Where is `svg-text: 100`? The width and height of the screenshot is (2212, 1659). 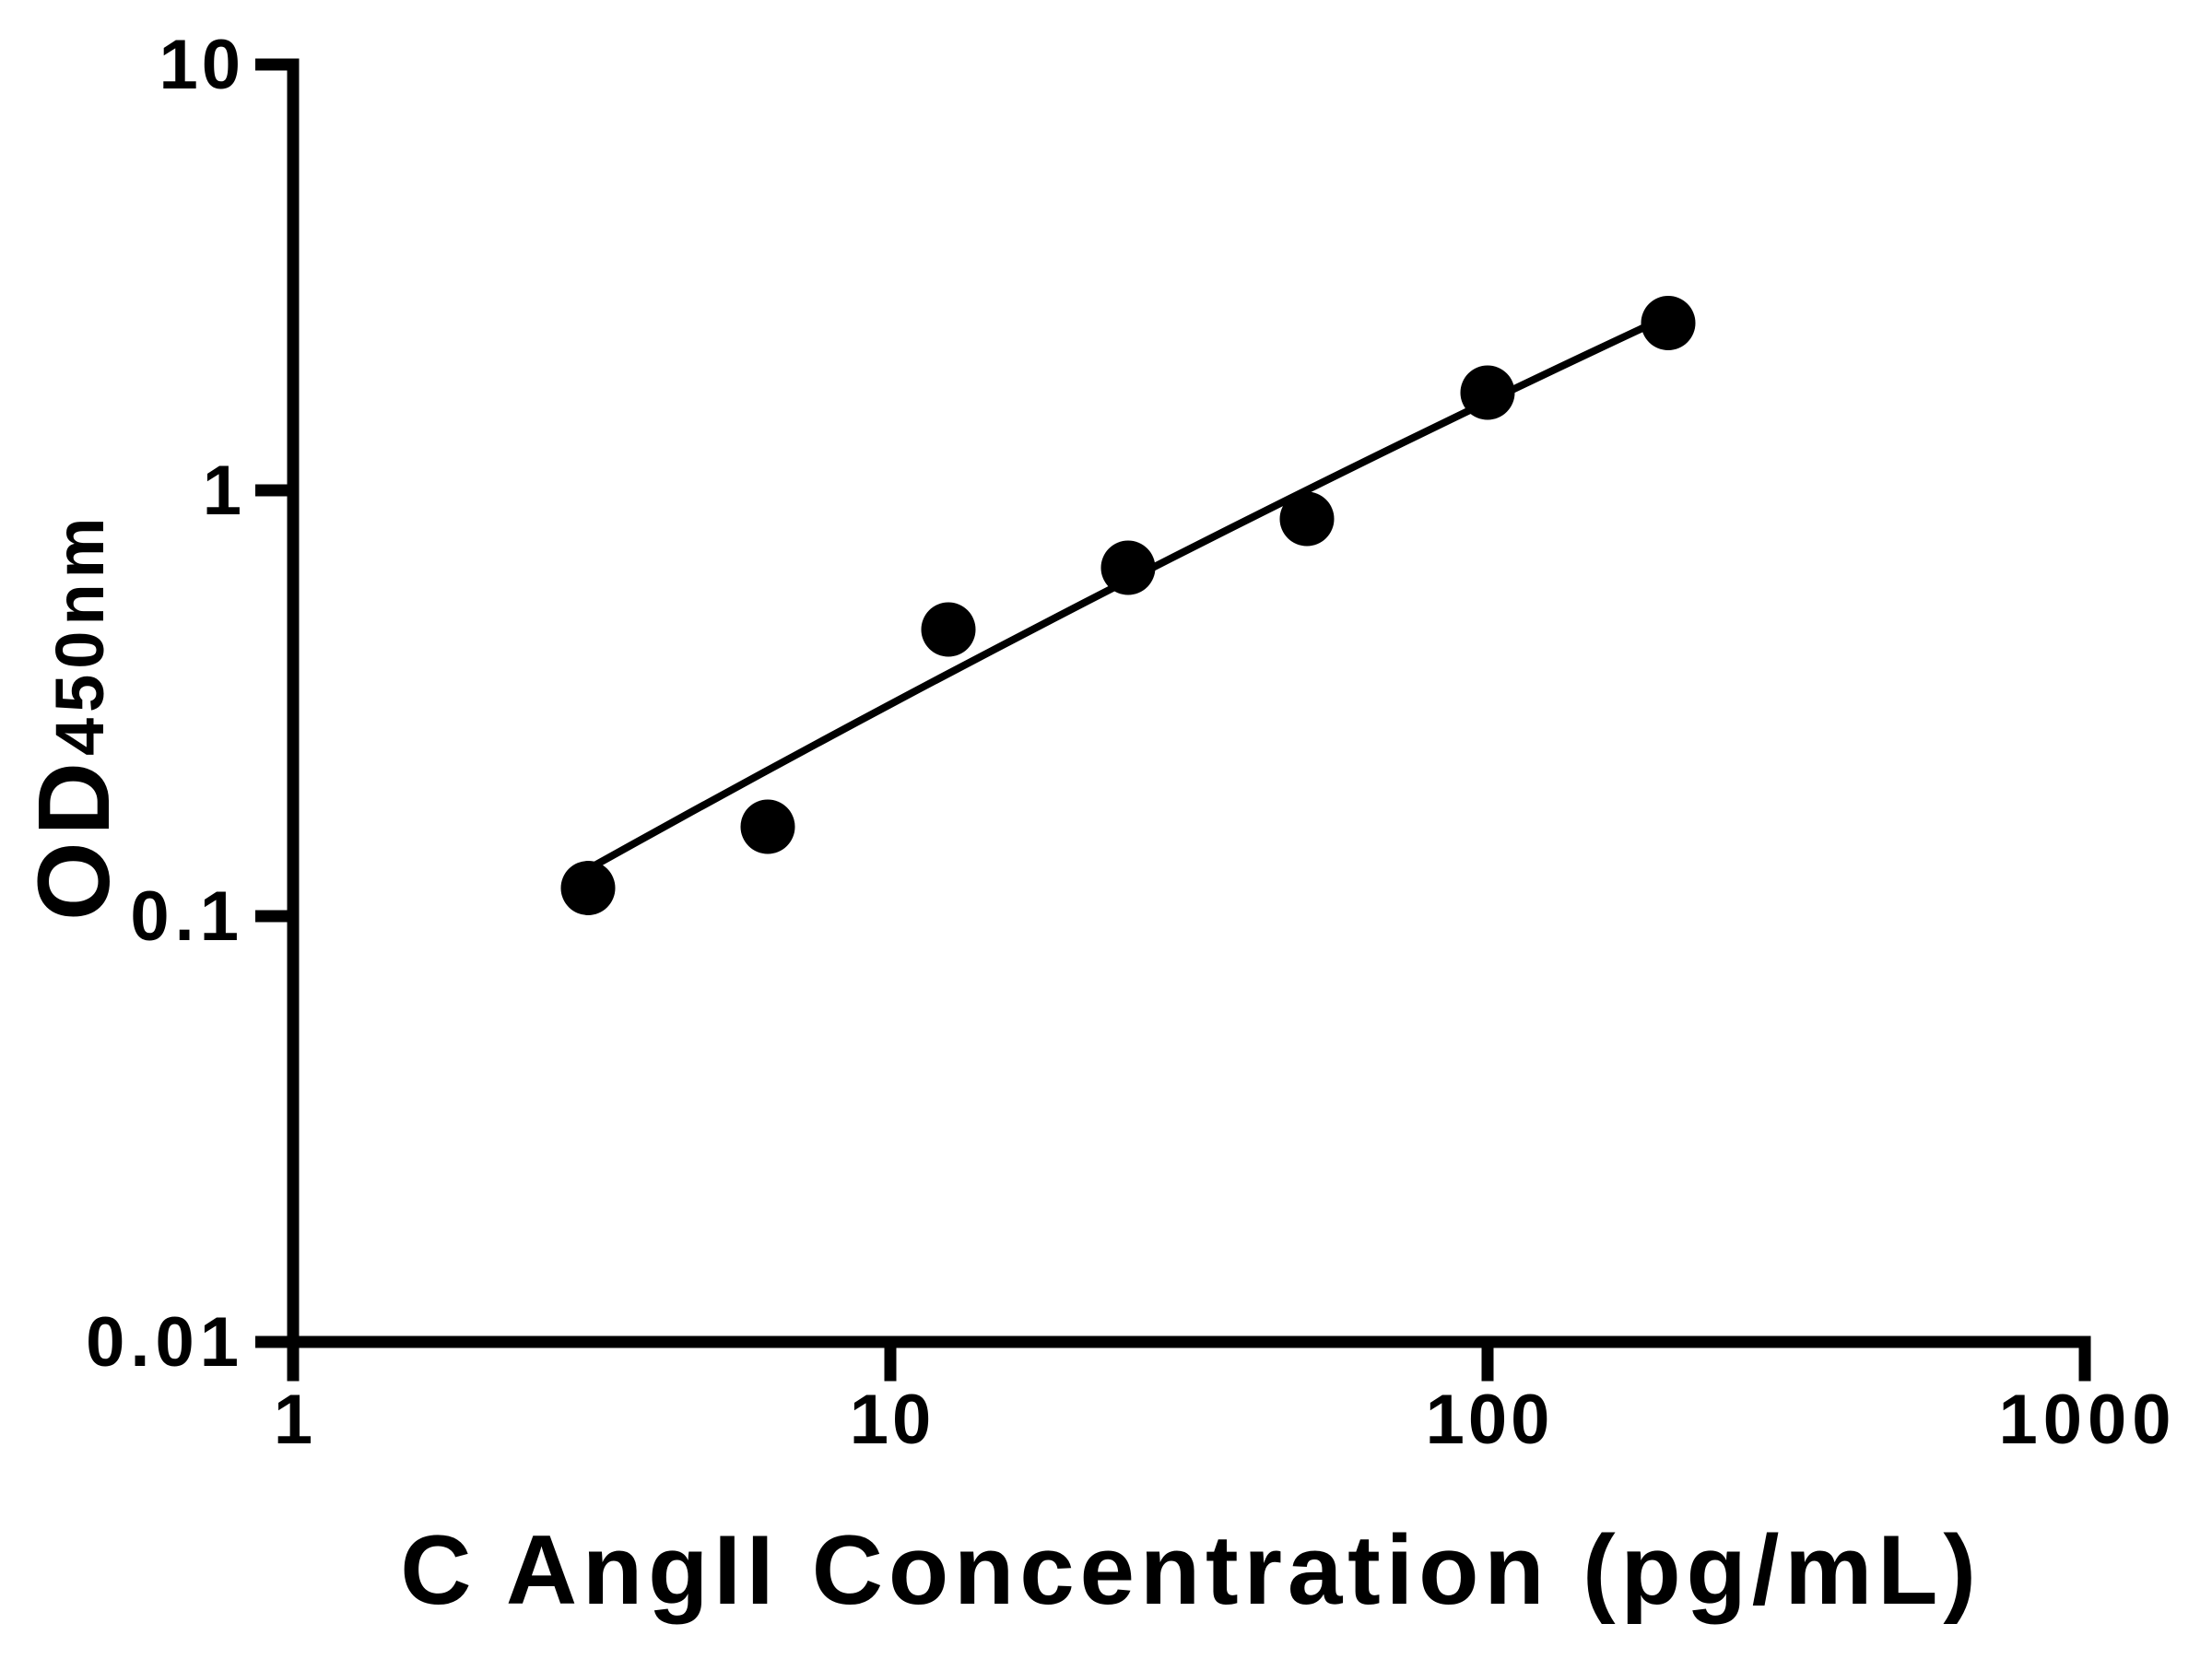 svg-text: 100 is located at coordinates (1490, 1420).